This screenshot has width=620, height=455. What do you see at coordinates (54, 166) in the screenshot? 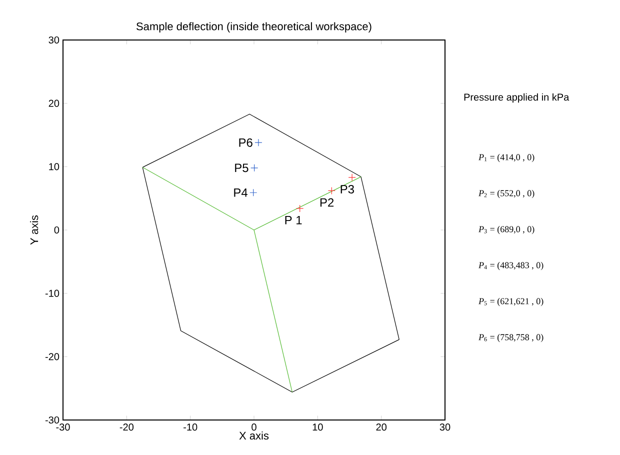
I see `y-tick-label: 10` at bounding box center [54, 166].